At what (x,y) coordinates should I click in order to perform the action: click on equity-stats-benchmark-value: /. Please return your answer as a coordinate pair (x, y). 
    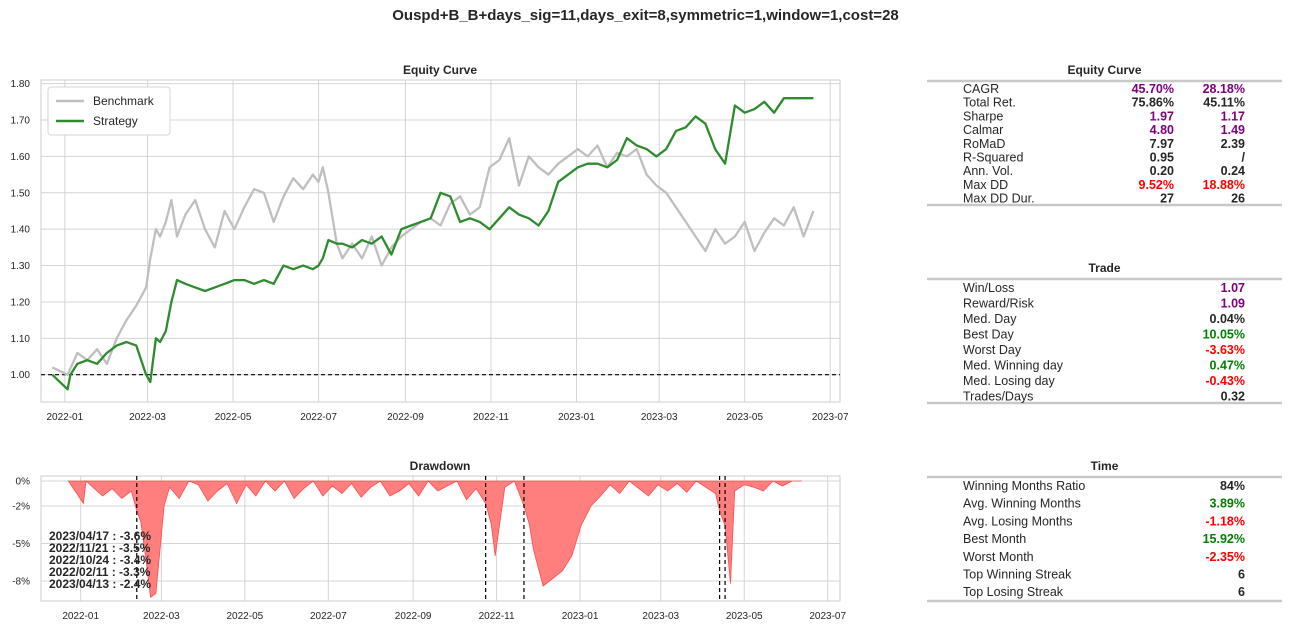
    Looking at the image, I should click on (1244, 158).